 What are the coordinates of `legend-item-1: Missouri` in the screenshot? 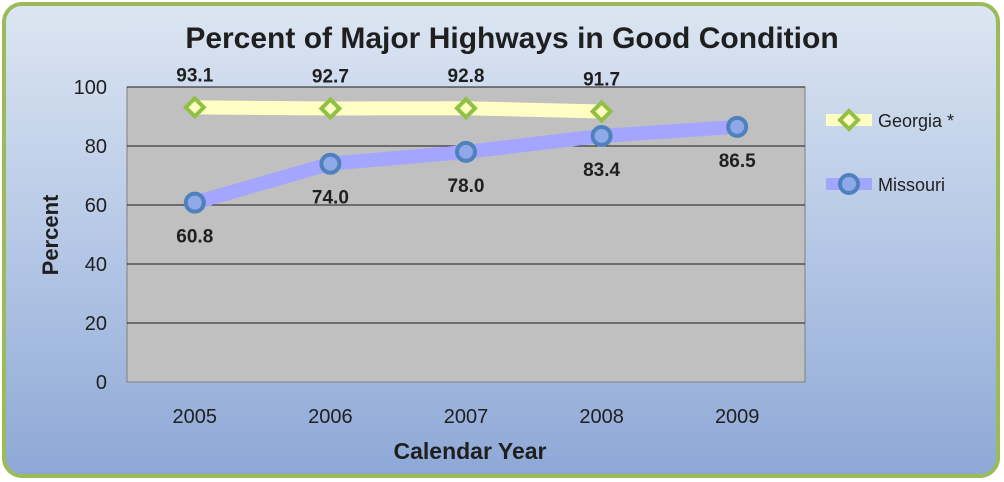 It's located at (885, 184).